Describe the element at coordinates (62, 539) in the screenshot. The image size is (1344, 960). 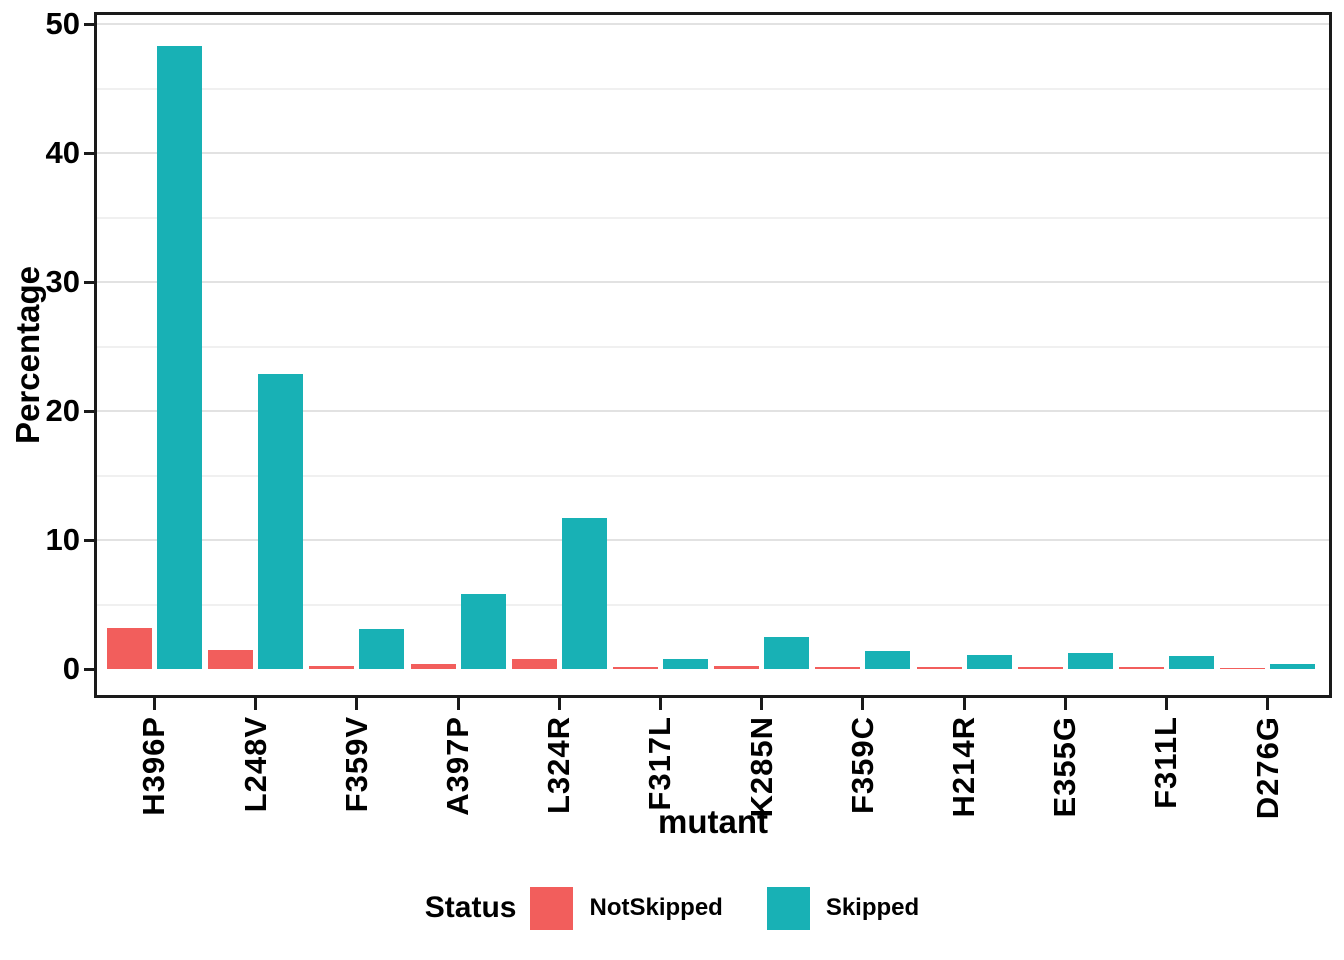
I see `y-tick-label: 10` at that location.